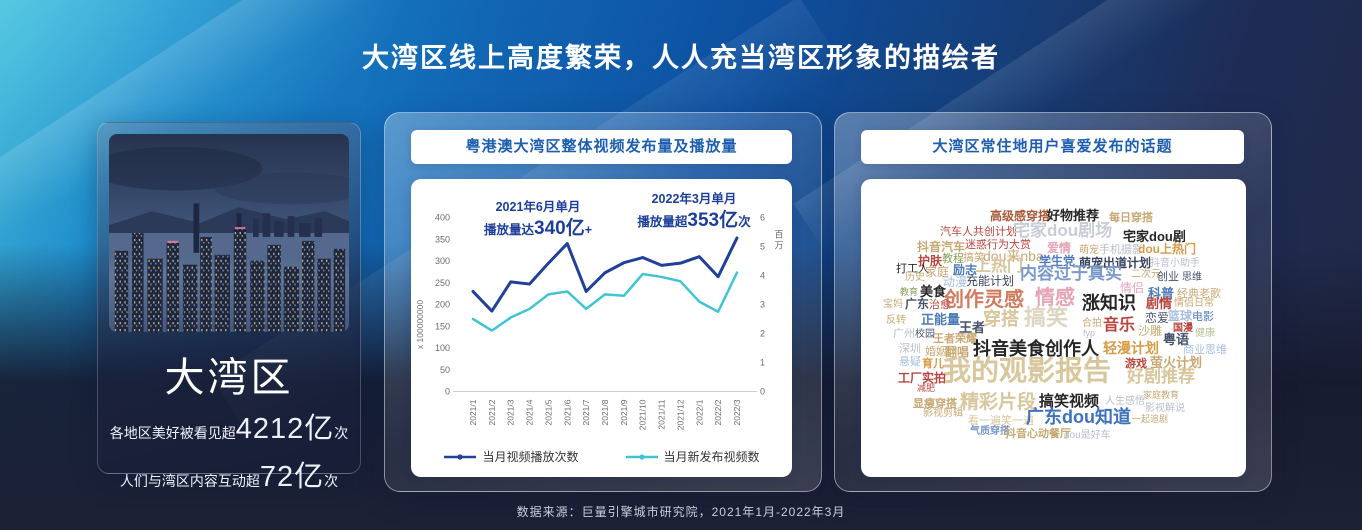 The height and width of the screenshot is (530, 1362). I want to click on x-axis-tick: 2021/9, so click(624, 412).